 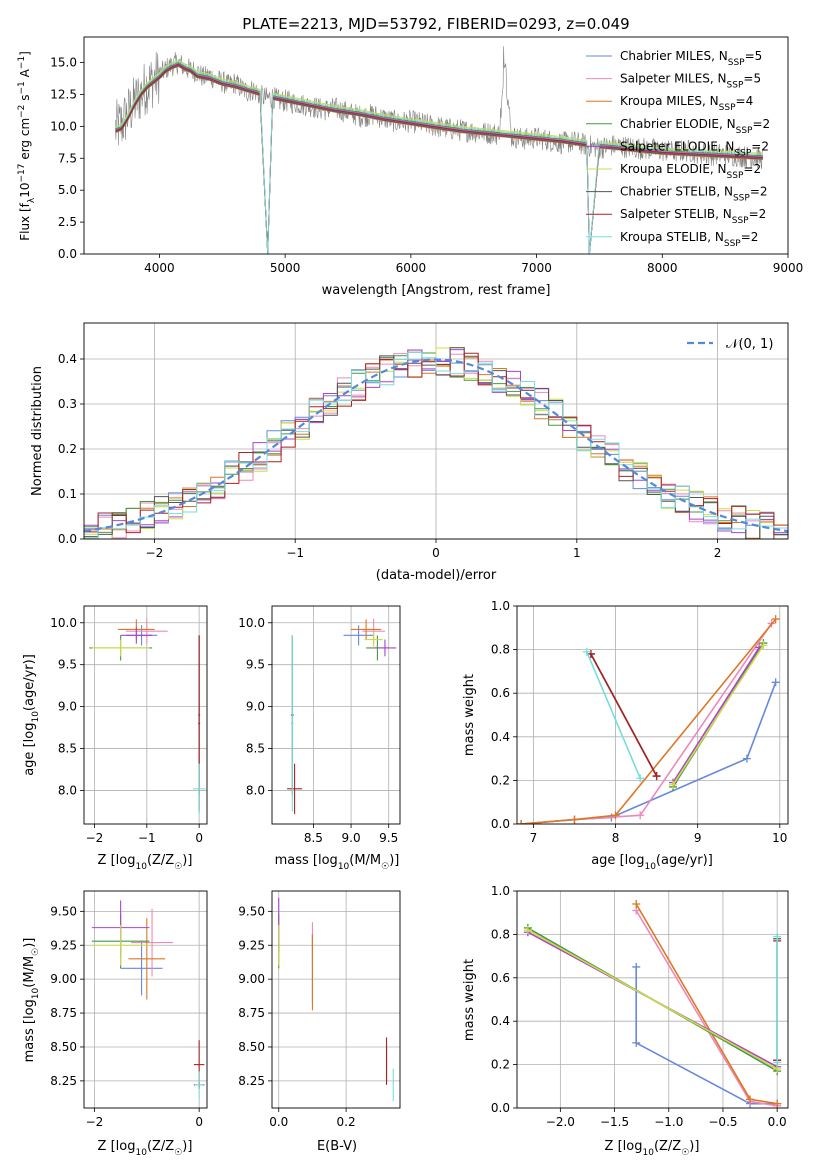 What do you see at coordinates (662, 268) in the screenshot?
I see `x-tick-label: 8000` at bounding box center [662, 268].